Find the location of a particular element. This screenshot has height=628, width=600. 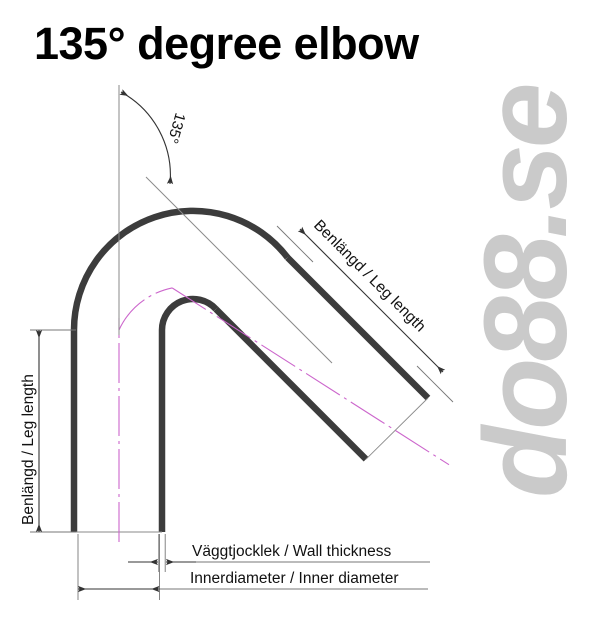

centerline-diagonal-leg is located at coordinates (310, 376).